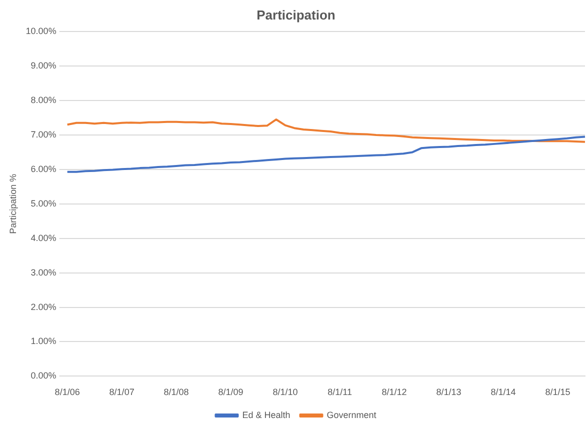 The width and height of the screenshot is (588, 432). Describe the element at coordinates (266, 415) in the screenshot. I see `legend-label: Ed & Health` at that location.